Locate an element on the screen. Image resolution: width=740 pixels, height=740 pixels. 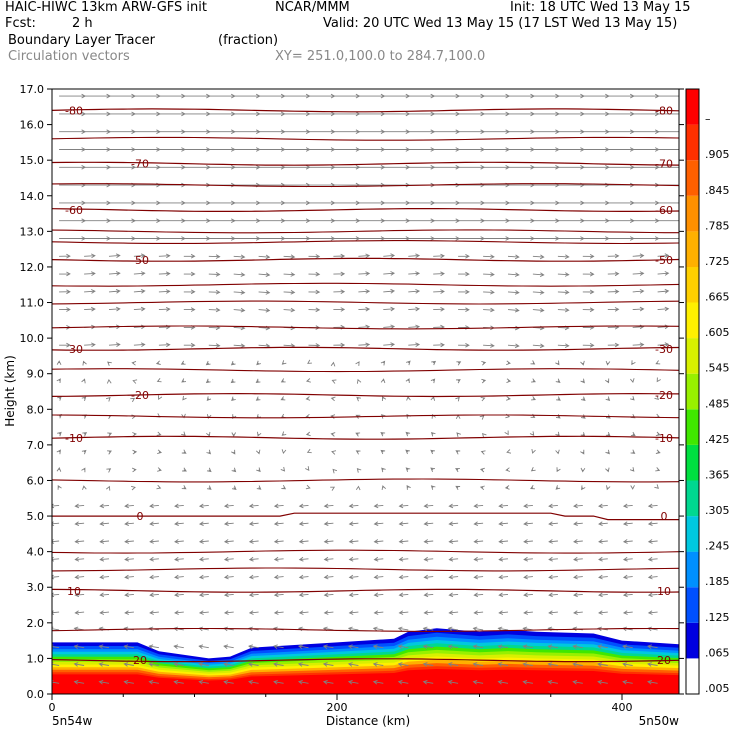
y-tick-label: 8.0 is located at coordinates (36, 409).